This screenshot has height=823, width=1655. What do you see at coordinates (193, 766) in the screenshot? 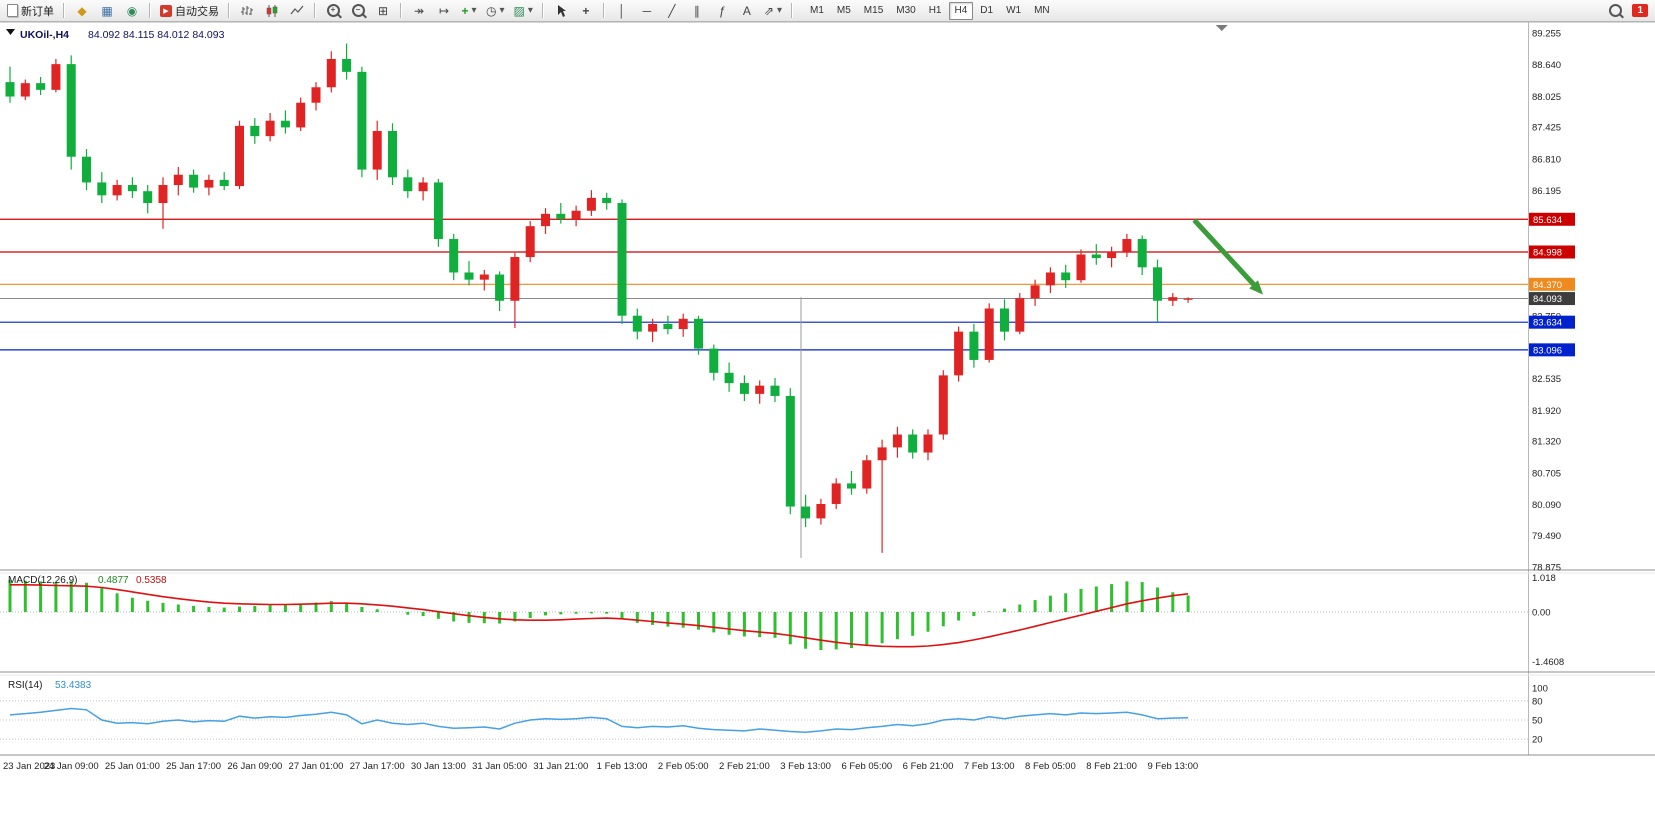
I see `time-axis-label: 25 Jan 17:00` at bounding box center [193, 766].